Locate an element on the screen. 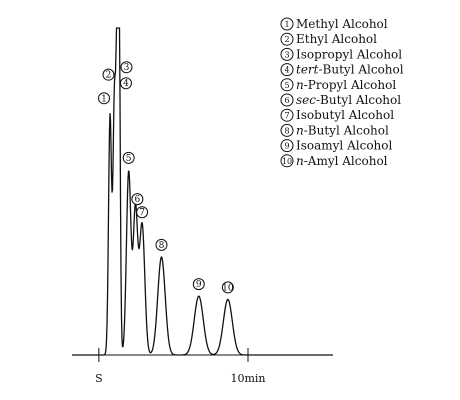 This screenshot has width=460, height=400. legend-label-5: n-Propyl Alcohol is located at coordinates (346, 85).